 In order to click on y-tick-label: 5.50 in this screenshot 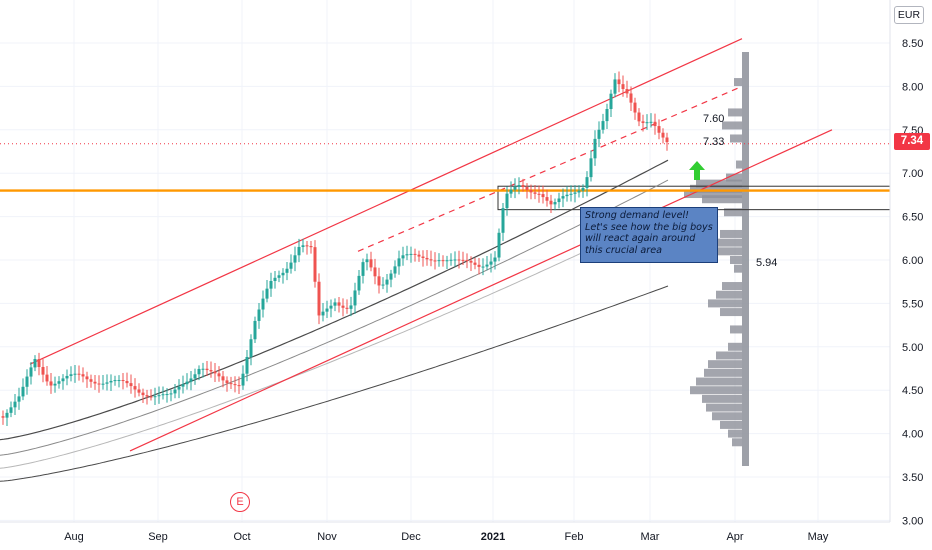, I will do `click(912, 304)`.